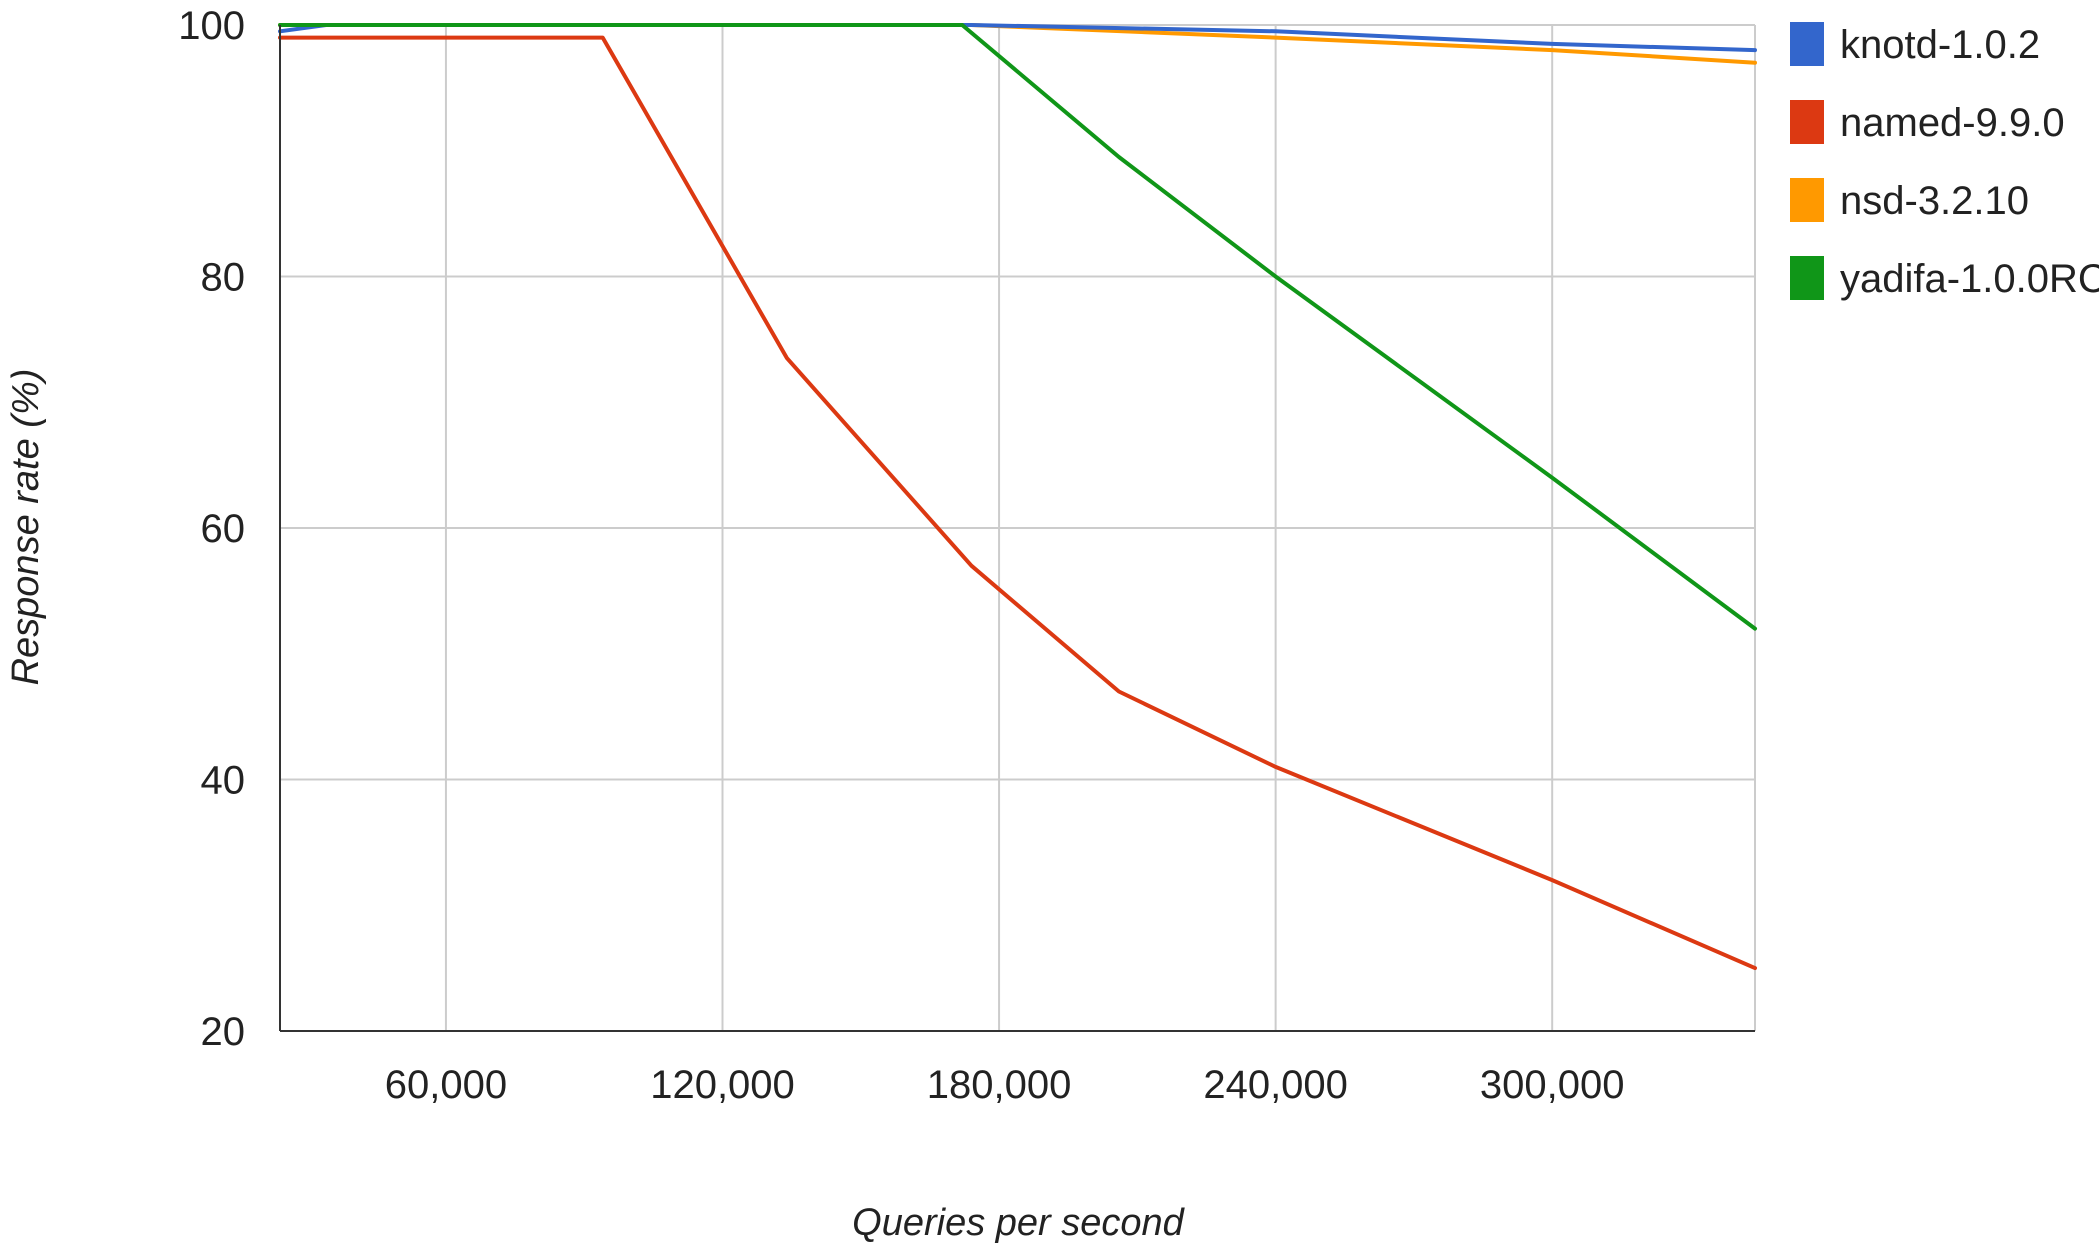 The width and height of the screenshot is (2099, 1247). What do you see at coordinates (1969, 279) in the screenshot?
I see `legend-label: yadifa-1.0.0RC2` at bounding box center [1969, 279].